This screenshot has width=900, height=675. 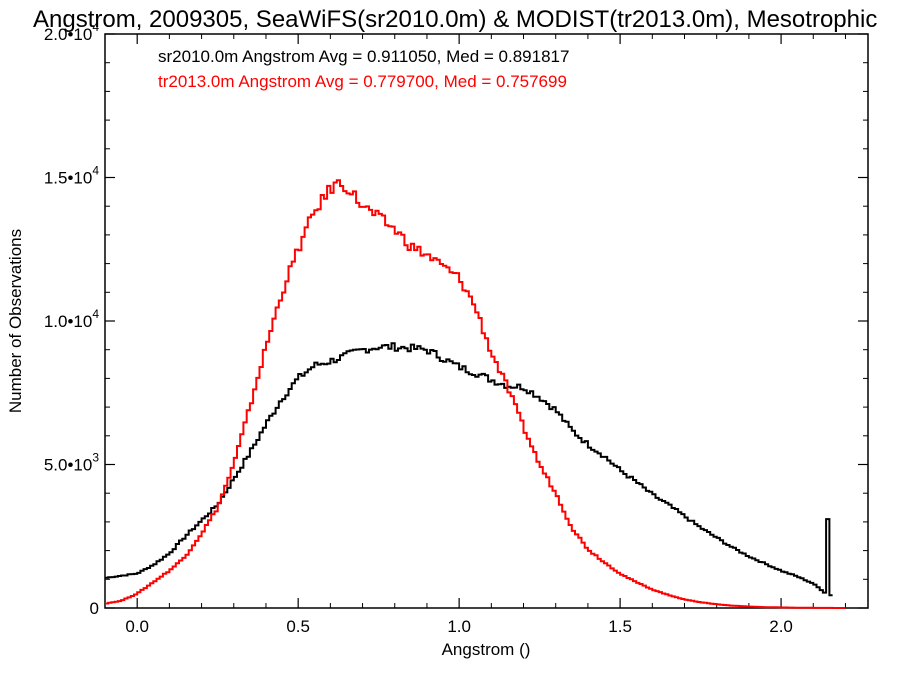 I want to click on x-tick-label: 0.5, so click(x=298, y=626).